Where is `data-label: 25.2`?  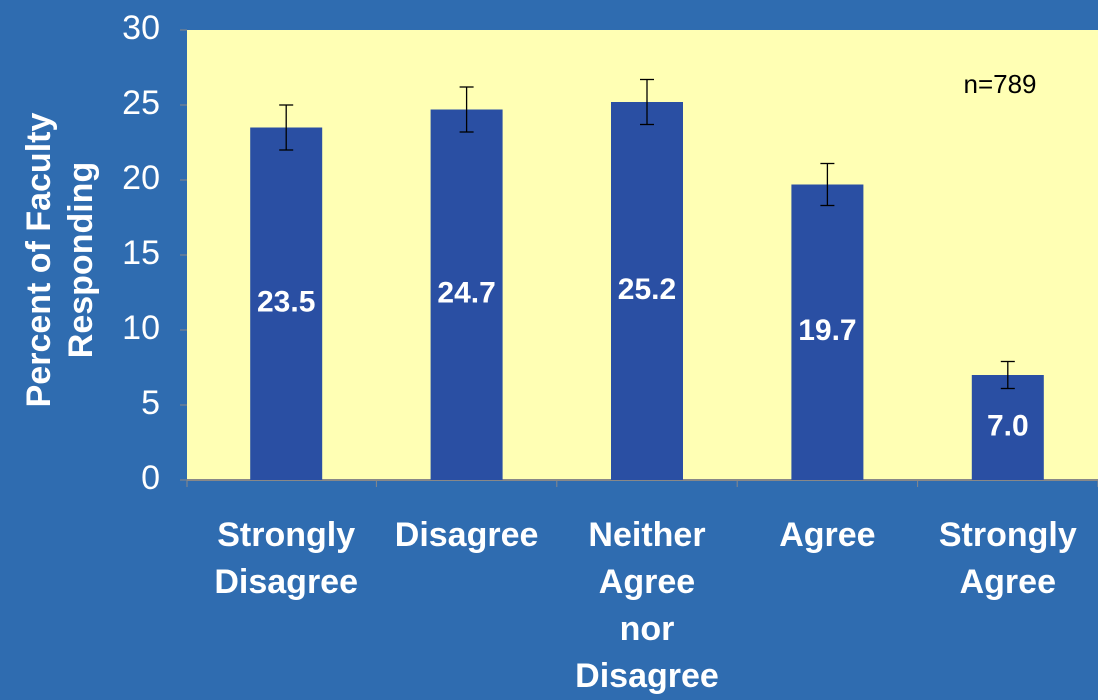 data-label: 25.2 is located at coordinates (647, 289).